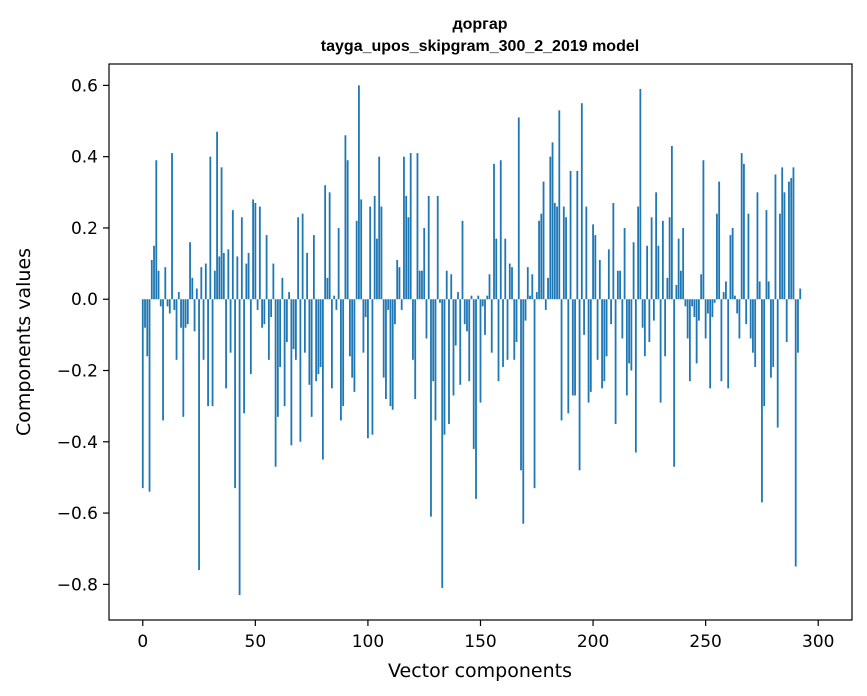 The image size is (867, 696). Describe the element at coordinates (818, 642) in the screenshot. I see `x-tick-label: 300` at that location.